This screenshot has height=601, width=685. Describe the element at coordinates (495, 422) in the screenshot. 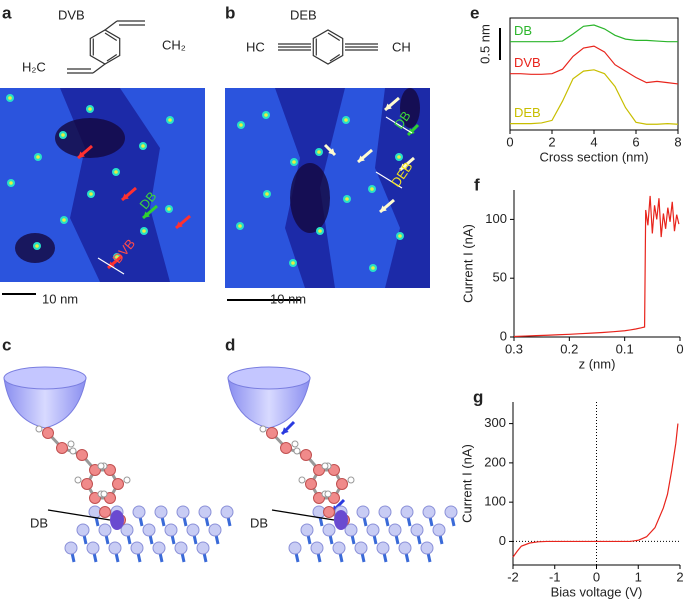

I see `y-tick-label: 300` at that location.